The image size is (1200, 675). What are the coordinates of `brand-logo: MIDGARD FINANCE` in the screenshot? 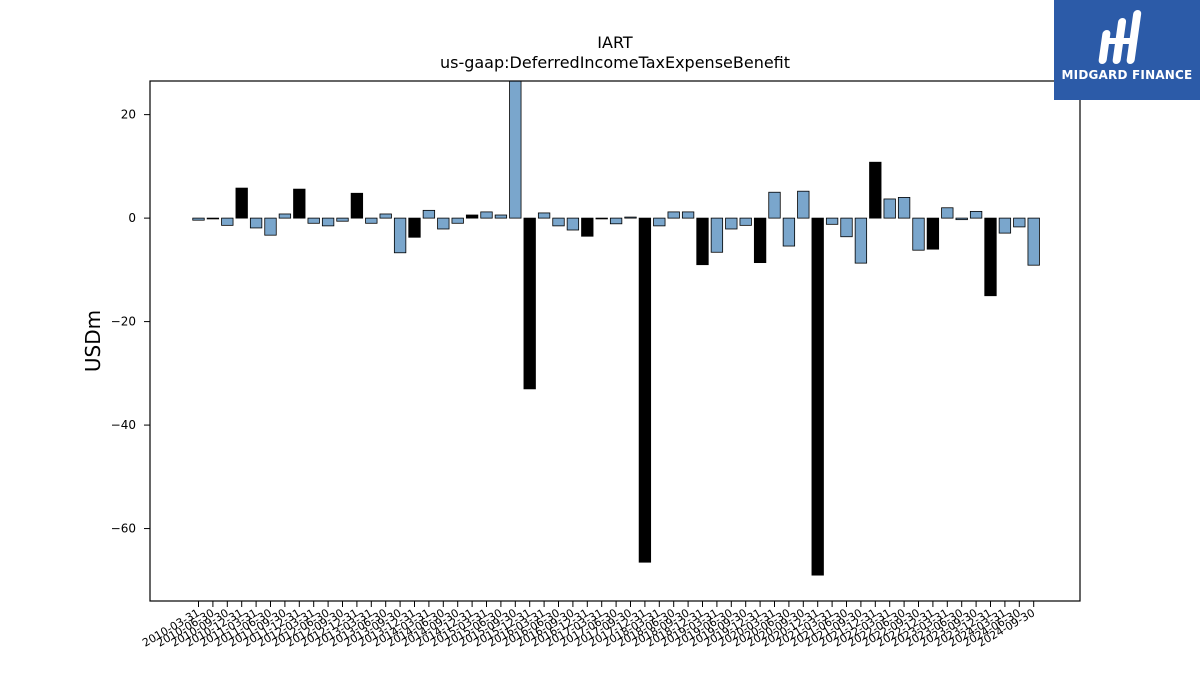 It's located at (1127, 50).